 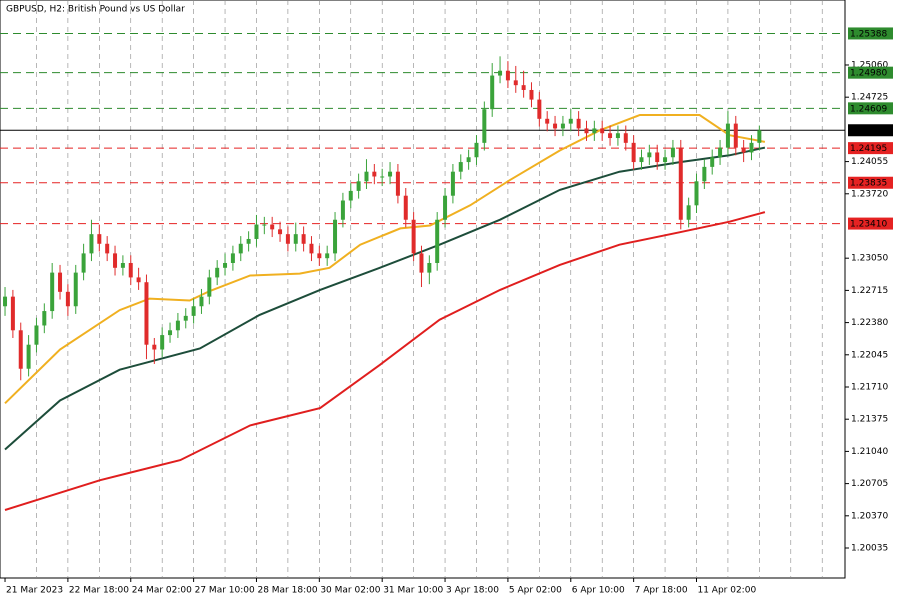 What do you see at coordinates (869, 194) in the screenshot?
I see `y-tick-label: 1.23720` at bounding box center [869, 194].